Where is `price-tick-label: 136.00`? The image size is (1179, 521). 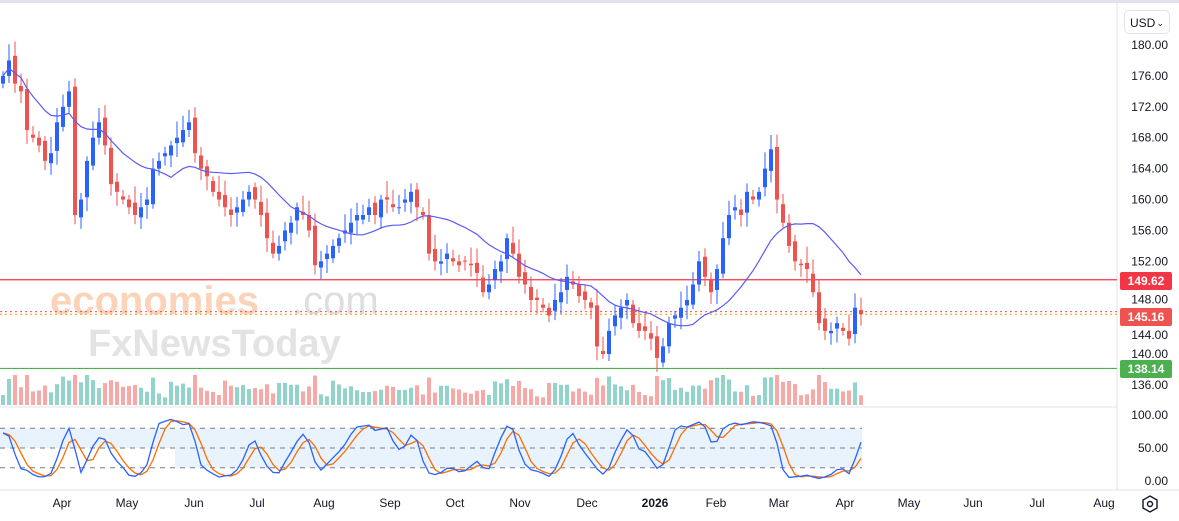
price-tick-label: 136.00 is located at coordinates (1149, 385).